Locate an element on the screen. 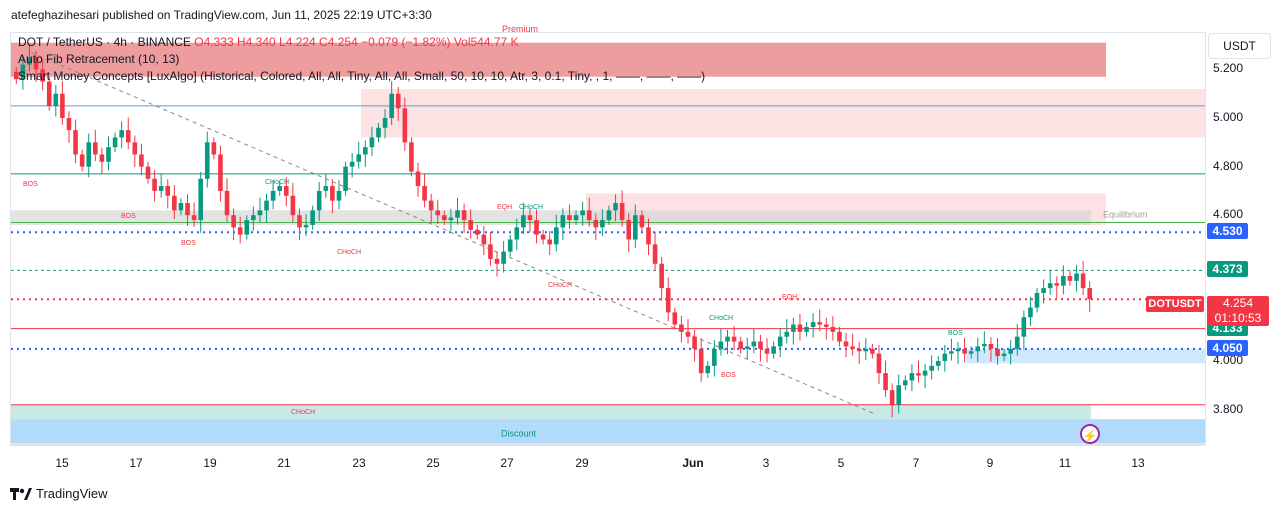  time-label: 5 is located at coordinates (841, 463).